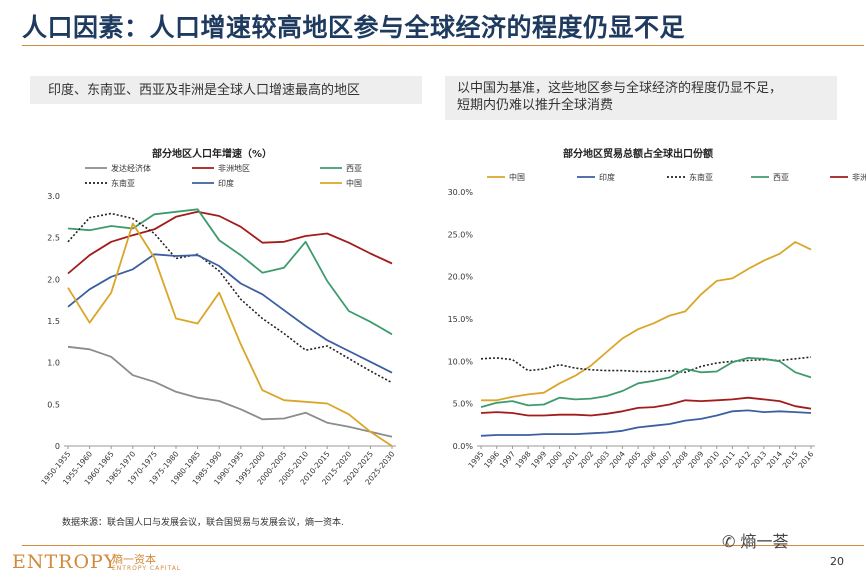 Image resolution: width=866 pixels, height=577 pixels. Describe the element at coordinates (147, 568) in the screenshot. I see `logo-sub-text: ENTROPY CAPITAL` at that location.